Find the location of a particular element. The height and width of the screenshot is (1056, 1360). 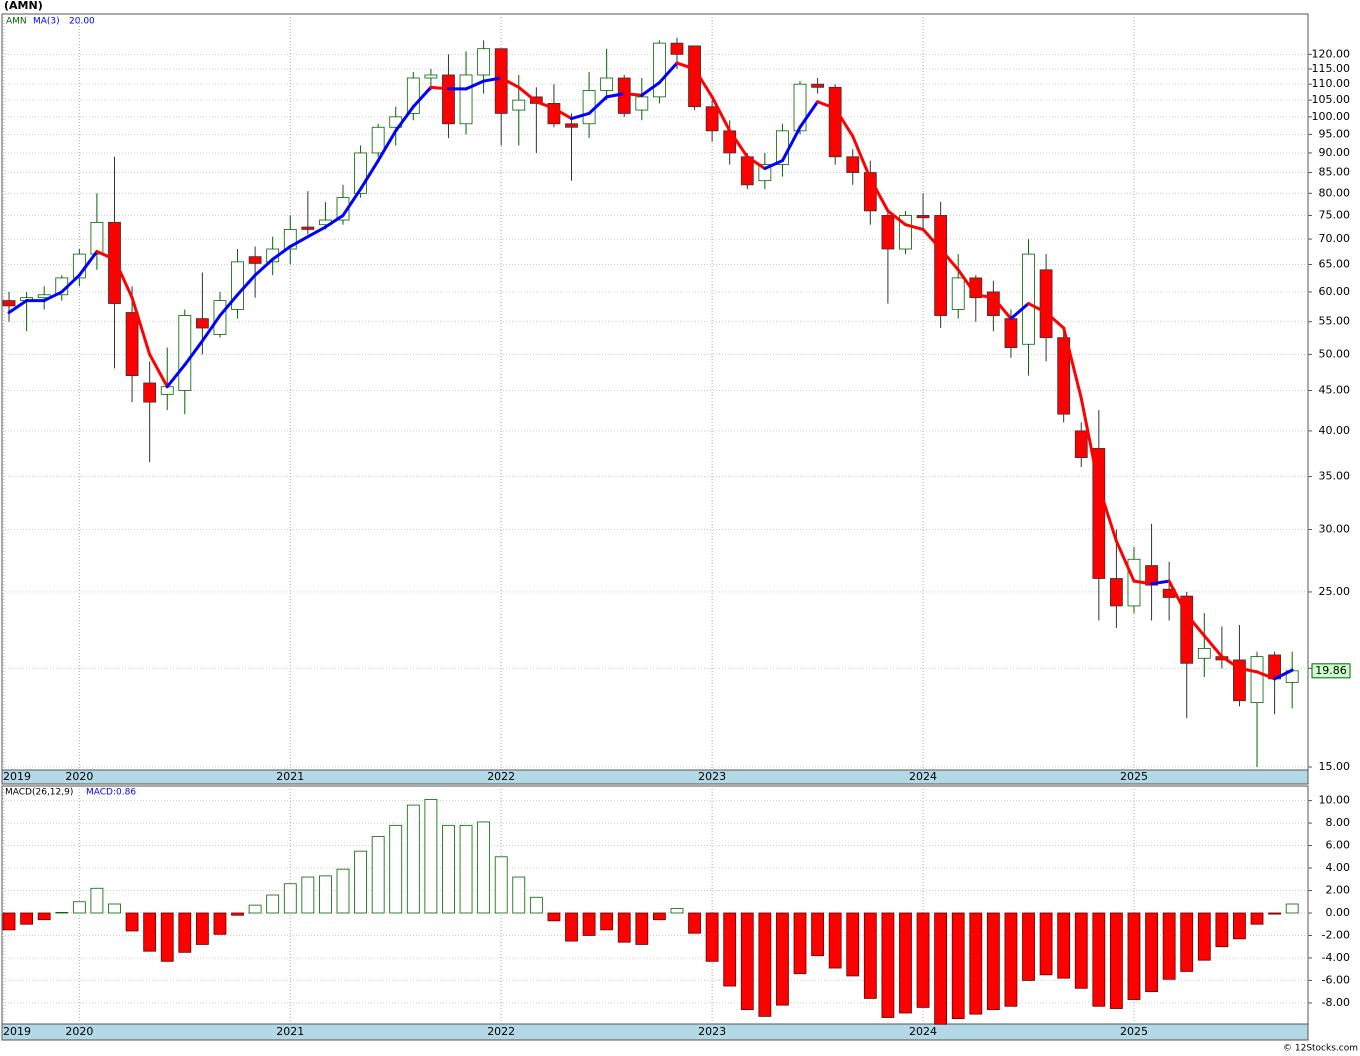

y-tick-label: 105.00 is located at coordinates (1331, 99).